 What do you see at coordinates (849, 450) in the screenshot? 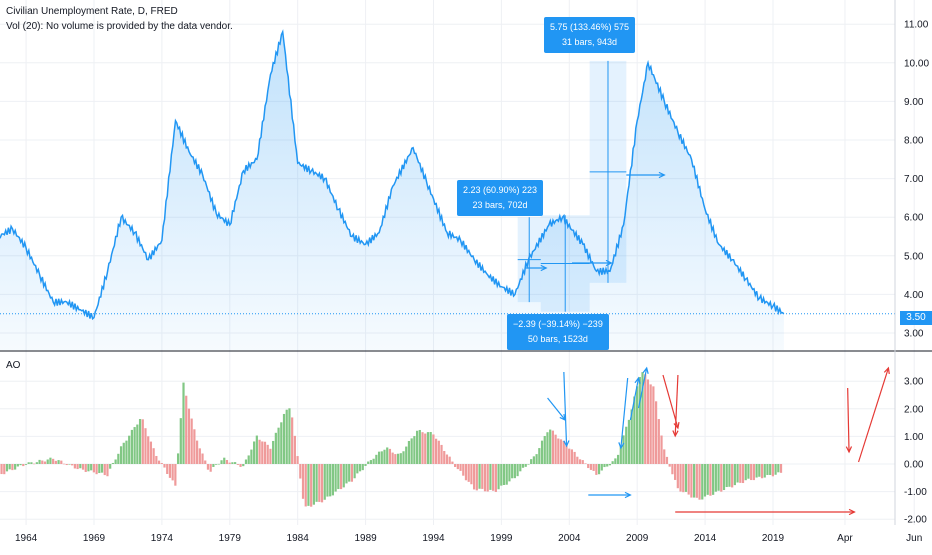
I see `red-arrow-head` at bounding box center [849, 450].